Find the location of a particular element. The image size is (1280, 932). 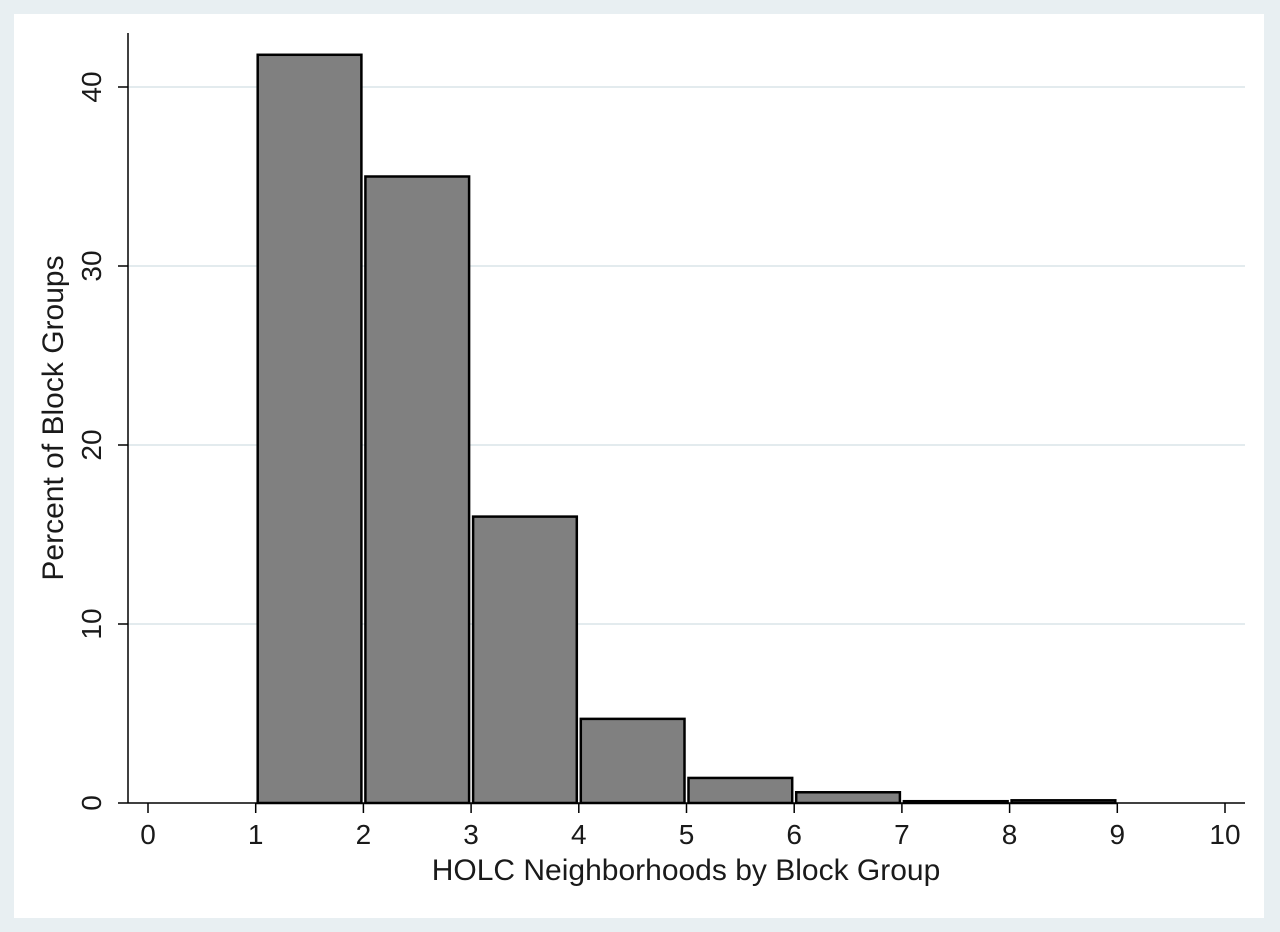

x-tick-label-6: 6 is located at coordinates (794, 834).